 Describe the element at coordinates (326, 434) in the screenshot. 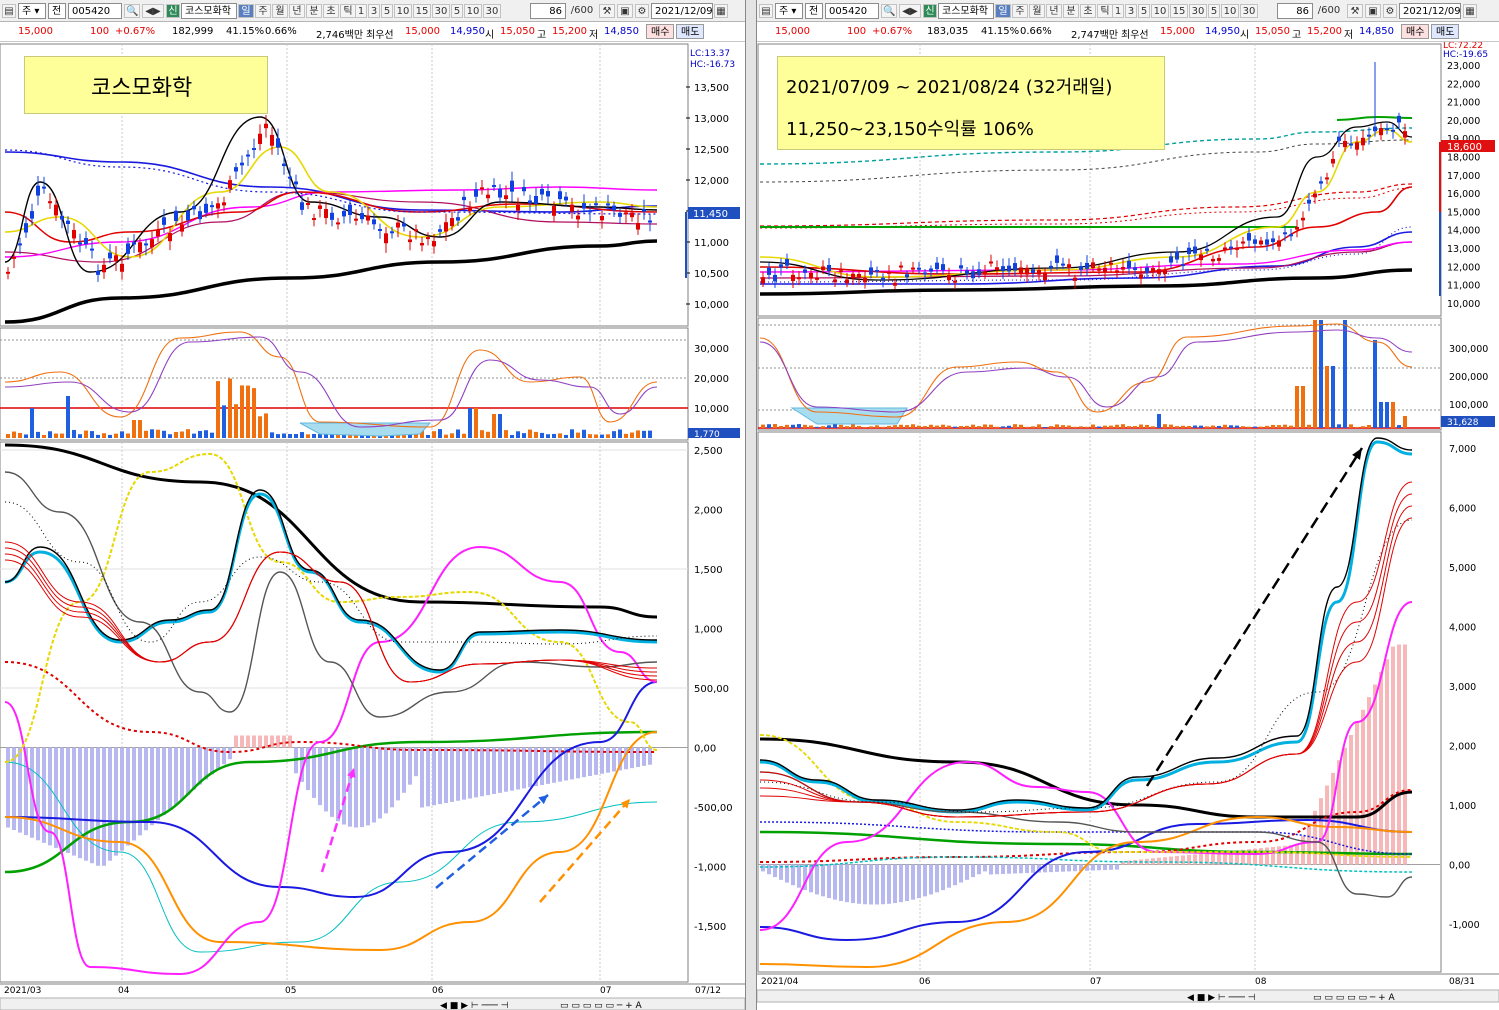

I see `left-vol-bar` at that location.